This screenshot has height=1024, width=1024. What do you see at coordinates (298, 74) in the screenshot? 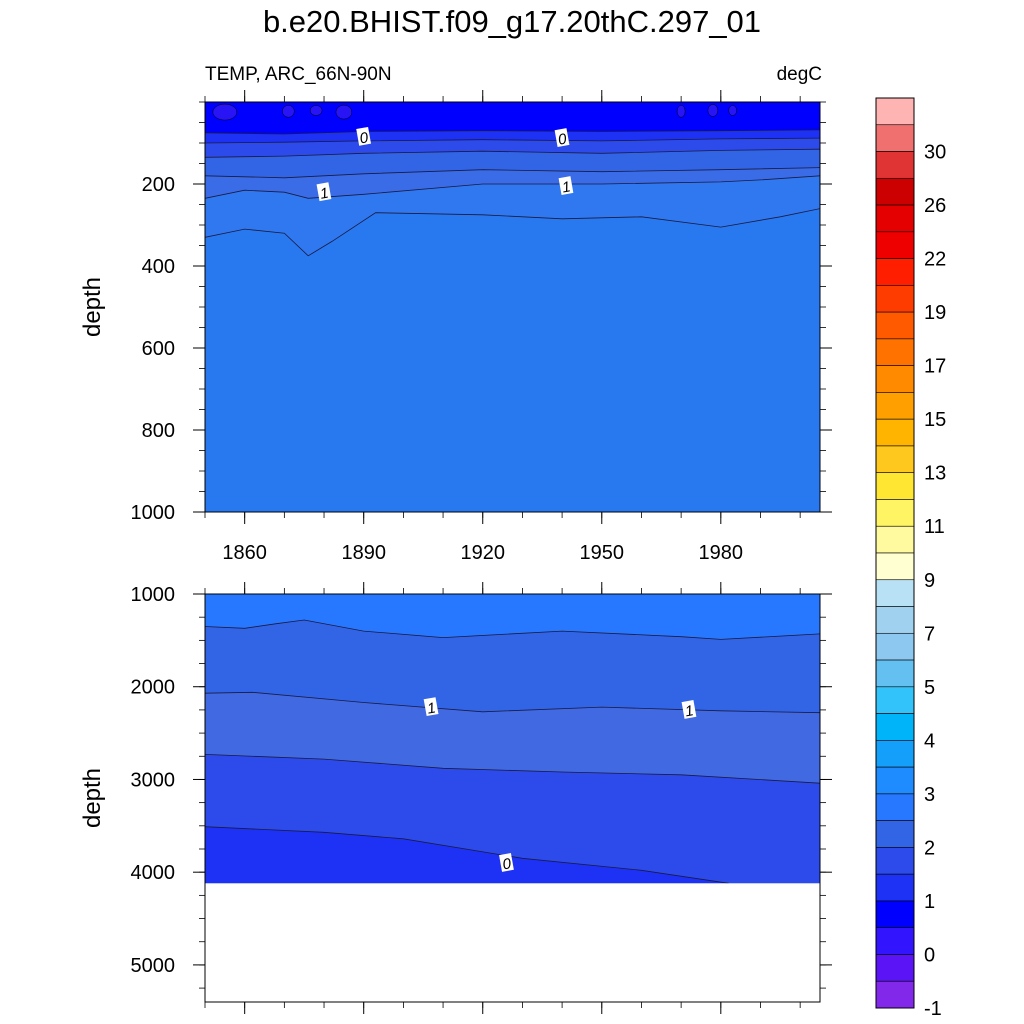
I see `variable-region-label: TEMP, ARC_66N-90N` at bounding box center [298, 74].